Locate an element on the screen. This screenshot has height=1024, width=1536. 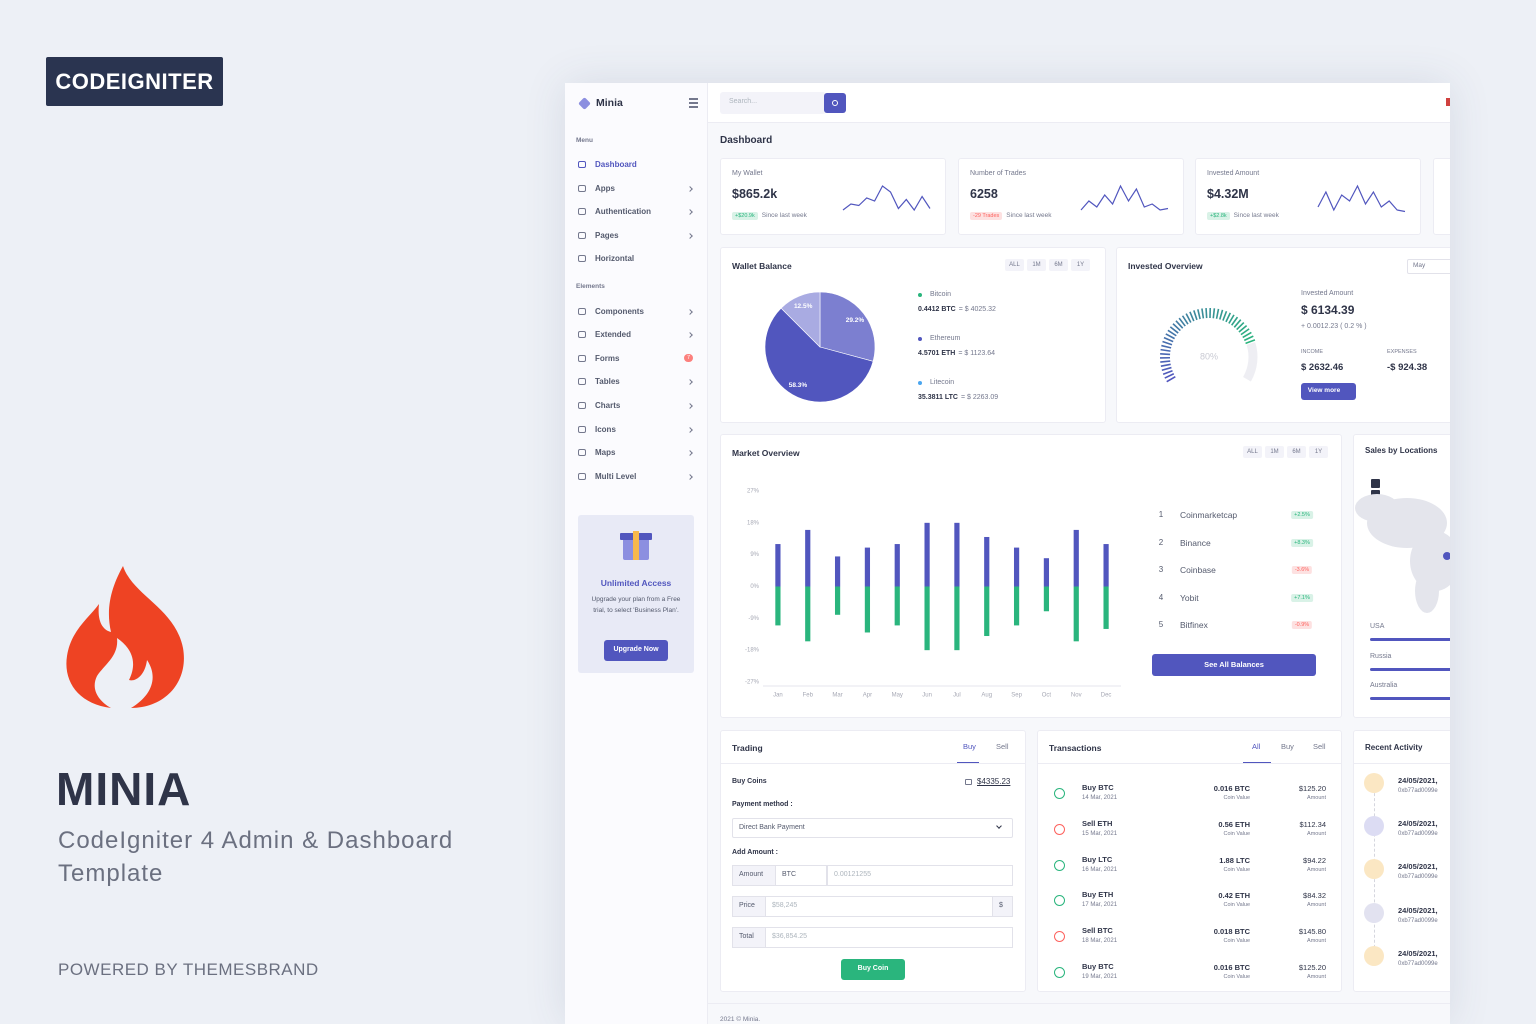
view-more-button is located at coordinates (1328, 391).